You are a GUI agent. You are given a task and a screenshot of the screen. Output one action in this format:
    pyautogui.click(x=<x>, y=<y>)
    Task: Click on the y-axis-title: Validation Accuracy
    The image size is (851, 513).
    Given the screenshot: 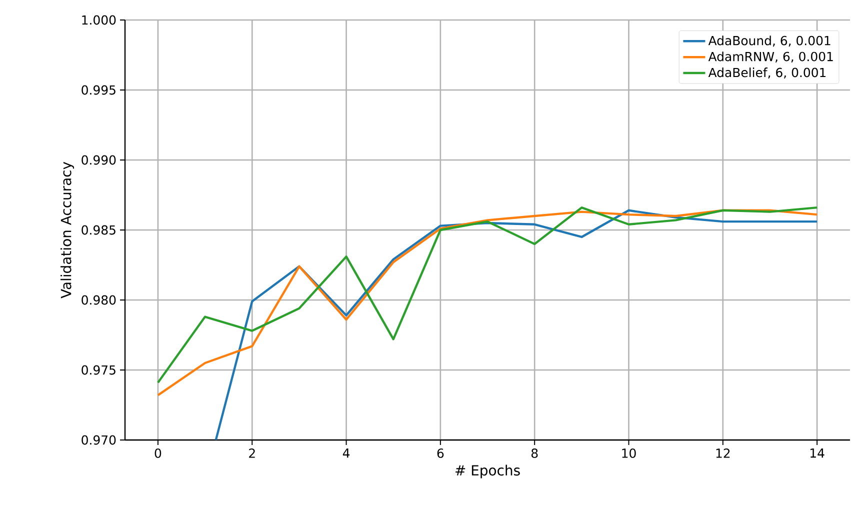 What is the action you would take?
    pyautogui.click(x=67, y=230)
    